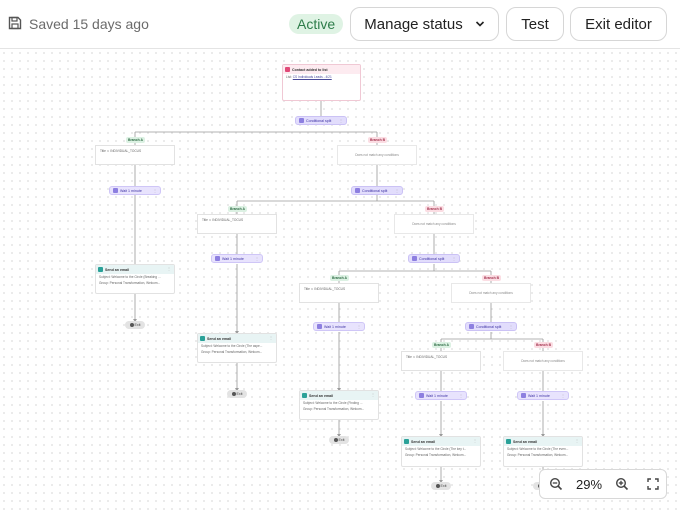 This screenshot has width=680, height=514. I want to click on exit-editor-button: Exit editor, so click(618, 24).